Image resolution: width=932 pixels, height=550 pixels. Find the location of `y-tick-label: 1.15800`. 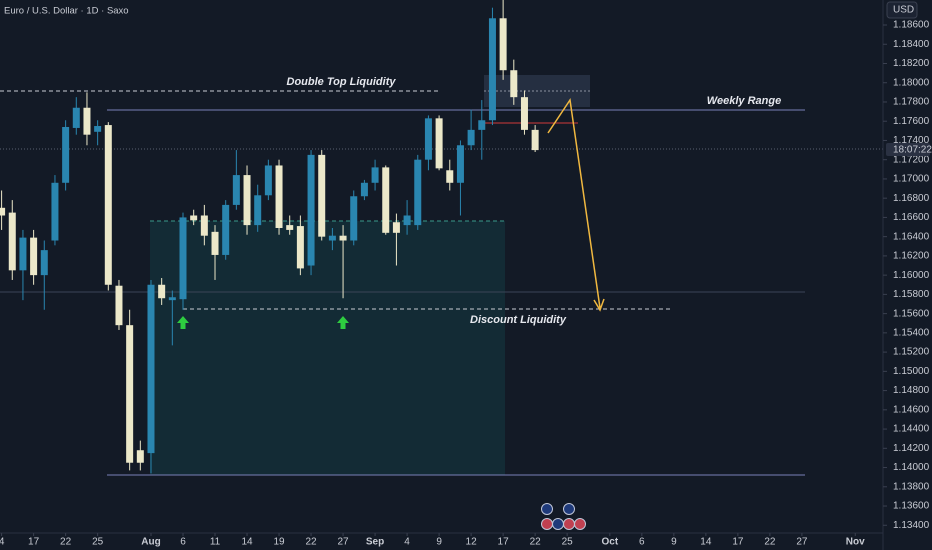

y-tick-label: 1.15800 is located at coordinates (911, 294).